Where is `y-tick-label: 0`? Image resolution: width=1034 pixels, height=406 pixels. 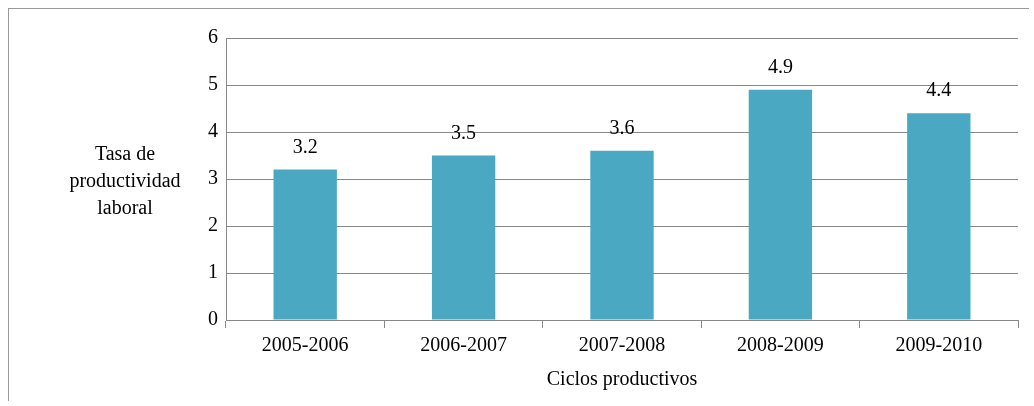 y-tick-label: 0 is located at coordinates (213, 318).